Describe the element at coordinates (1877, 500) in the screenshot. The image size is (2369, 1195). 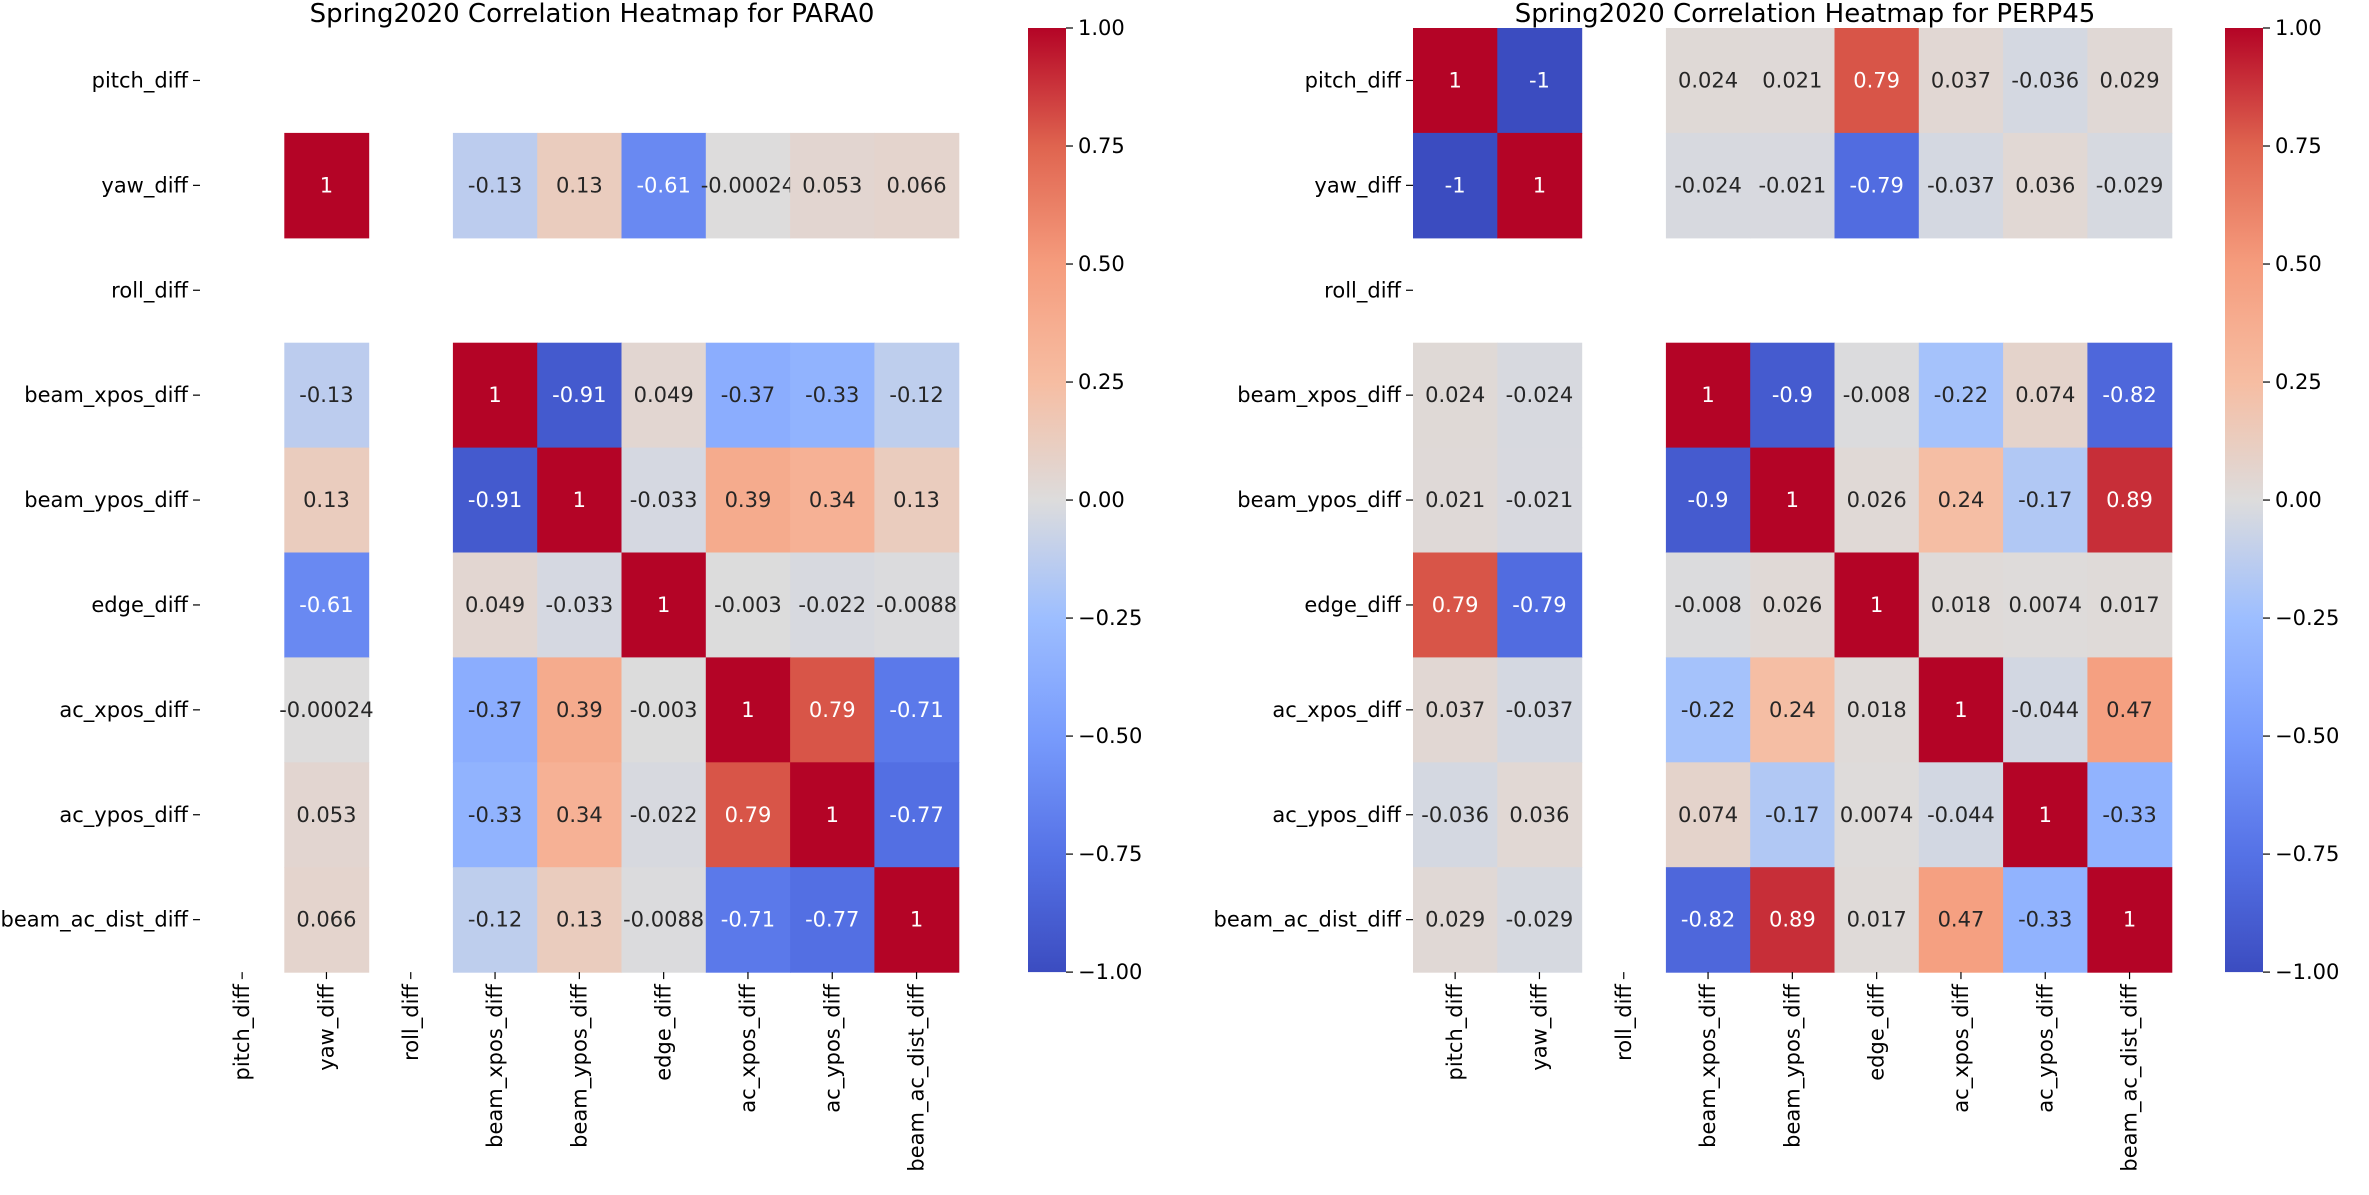
I see `cell-value-label: 0.026` at that location.